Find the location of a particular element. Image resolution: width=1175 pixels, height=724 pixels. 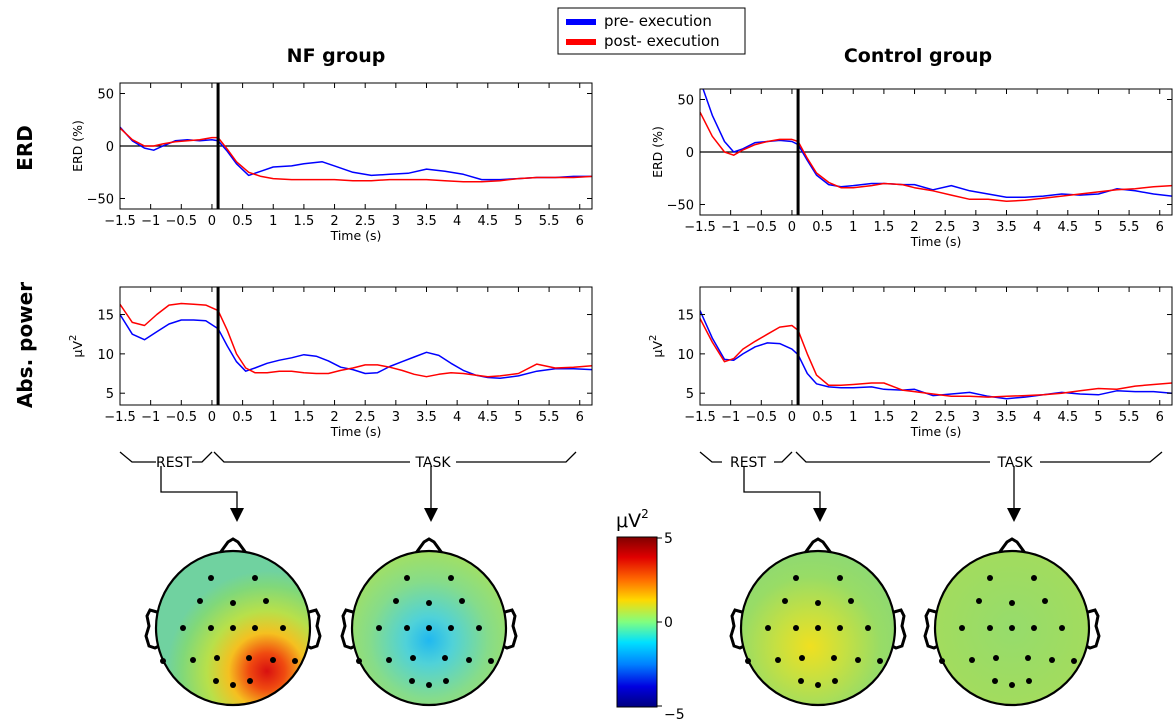

y-tick-label: −50 is located at coordinates (680, 206).